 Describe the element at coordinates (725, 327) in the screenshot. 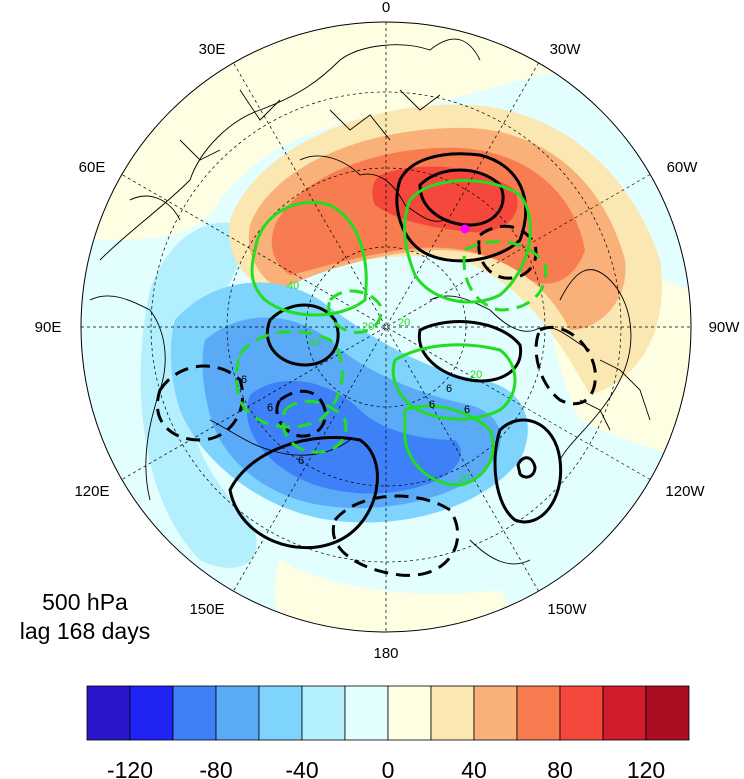

I see `longitude-label: 90W` at that location.